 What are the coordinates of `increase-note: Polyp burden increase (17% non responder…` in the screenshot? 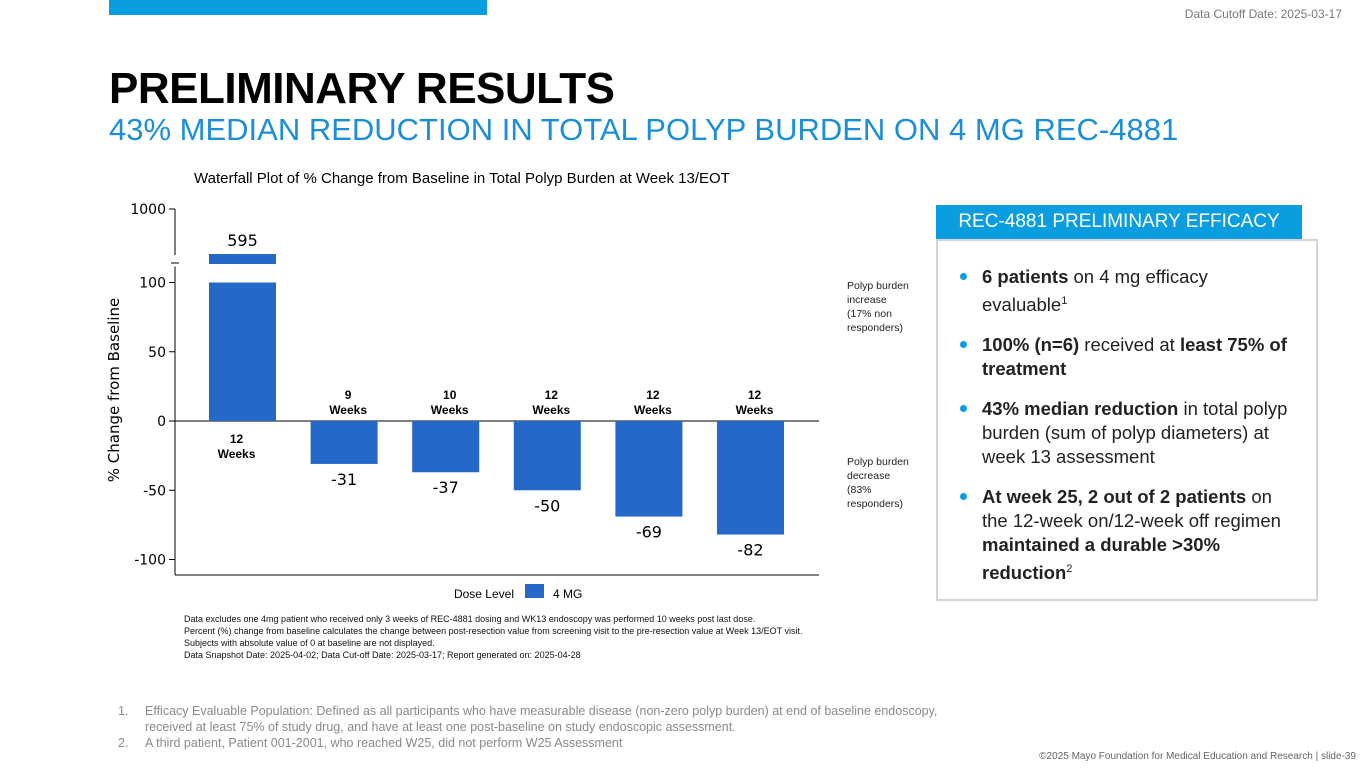 It's located at (887, 307).